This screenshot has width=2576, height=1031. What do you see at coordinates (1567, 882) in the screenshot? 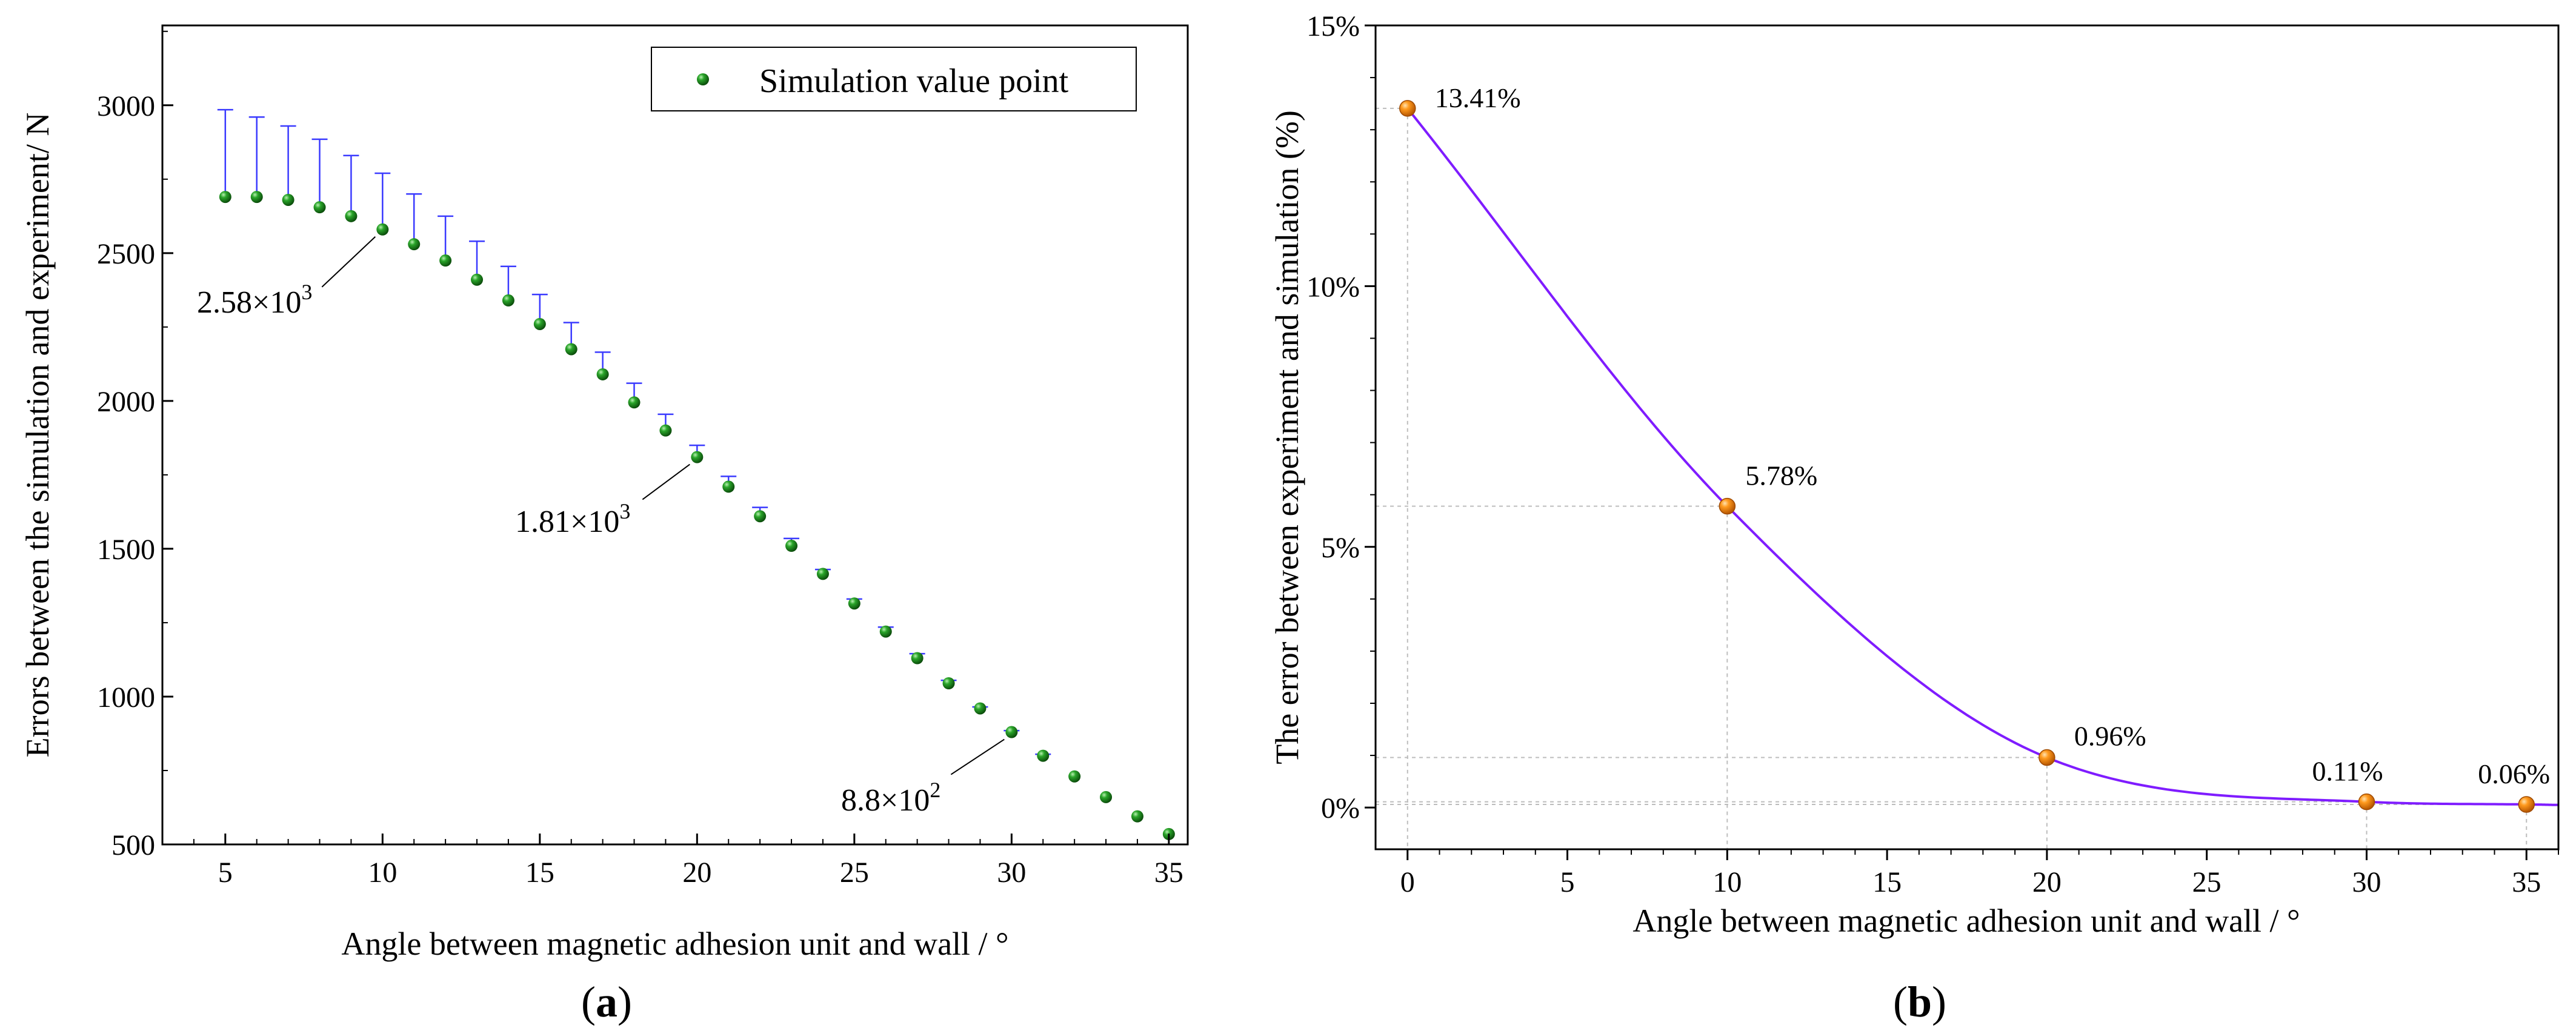
I see `b-x-tick-label-1: 5` at bounding box center [1567, 882].